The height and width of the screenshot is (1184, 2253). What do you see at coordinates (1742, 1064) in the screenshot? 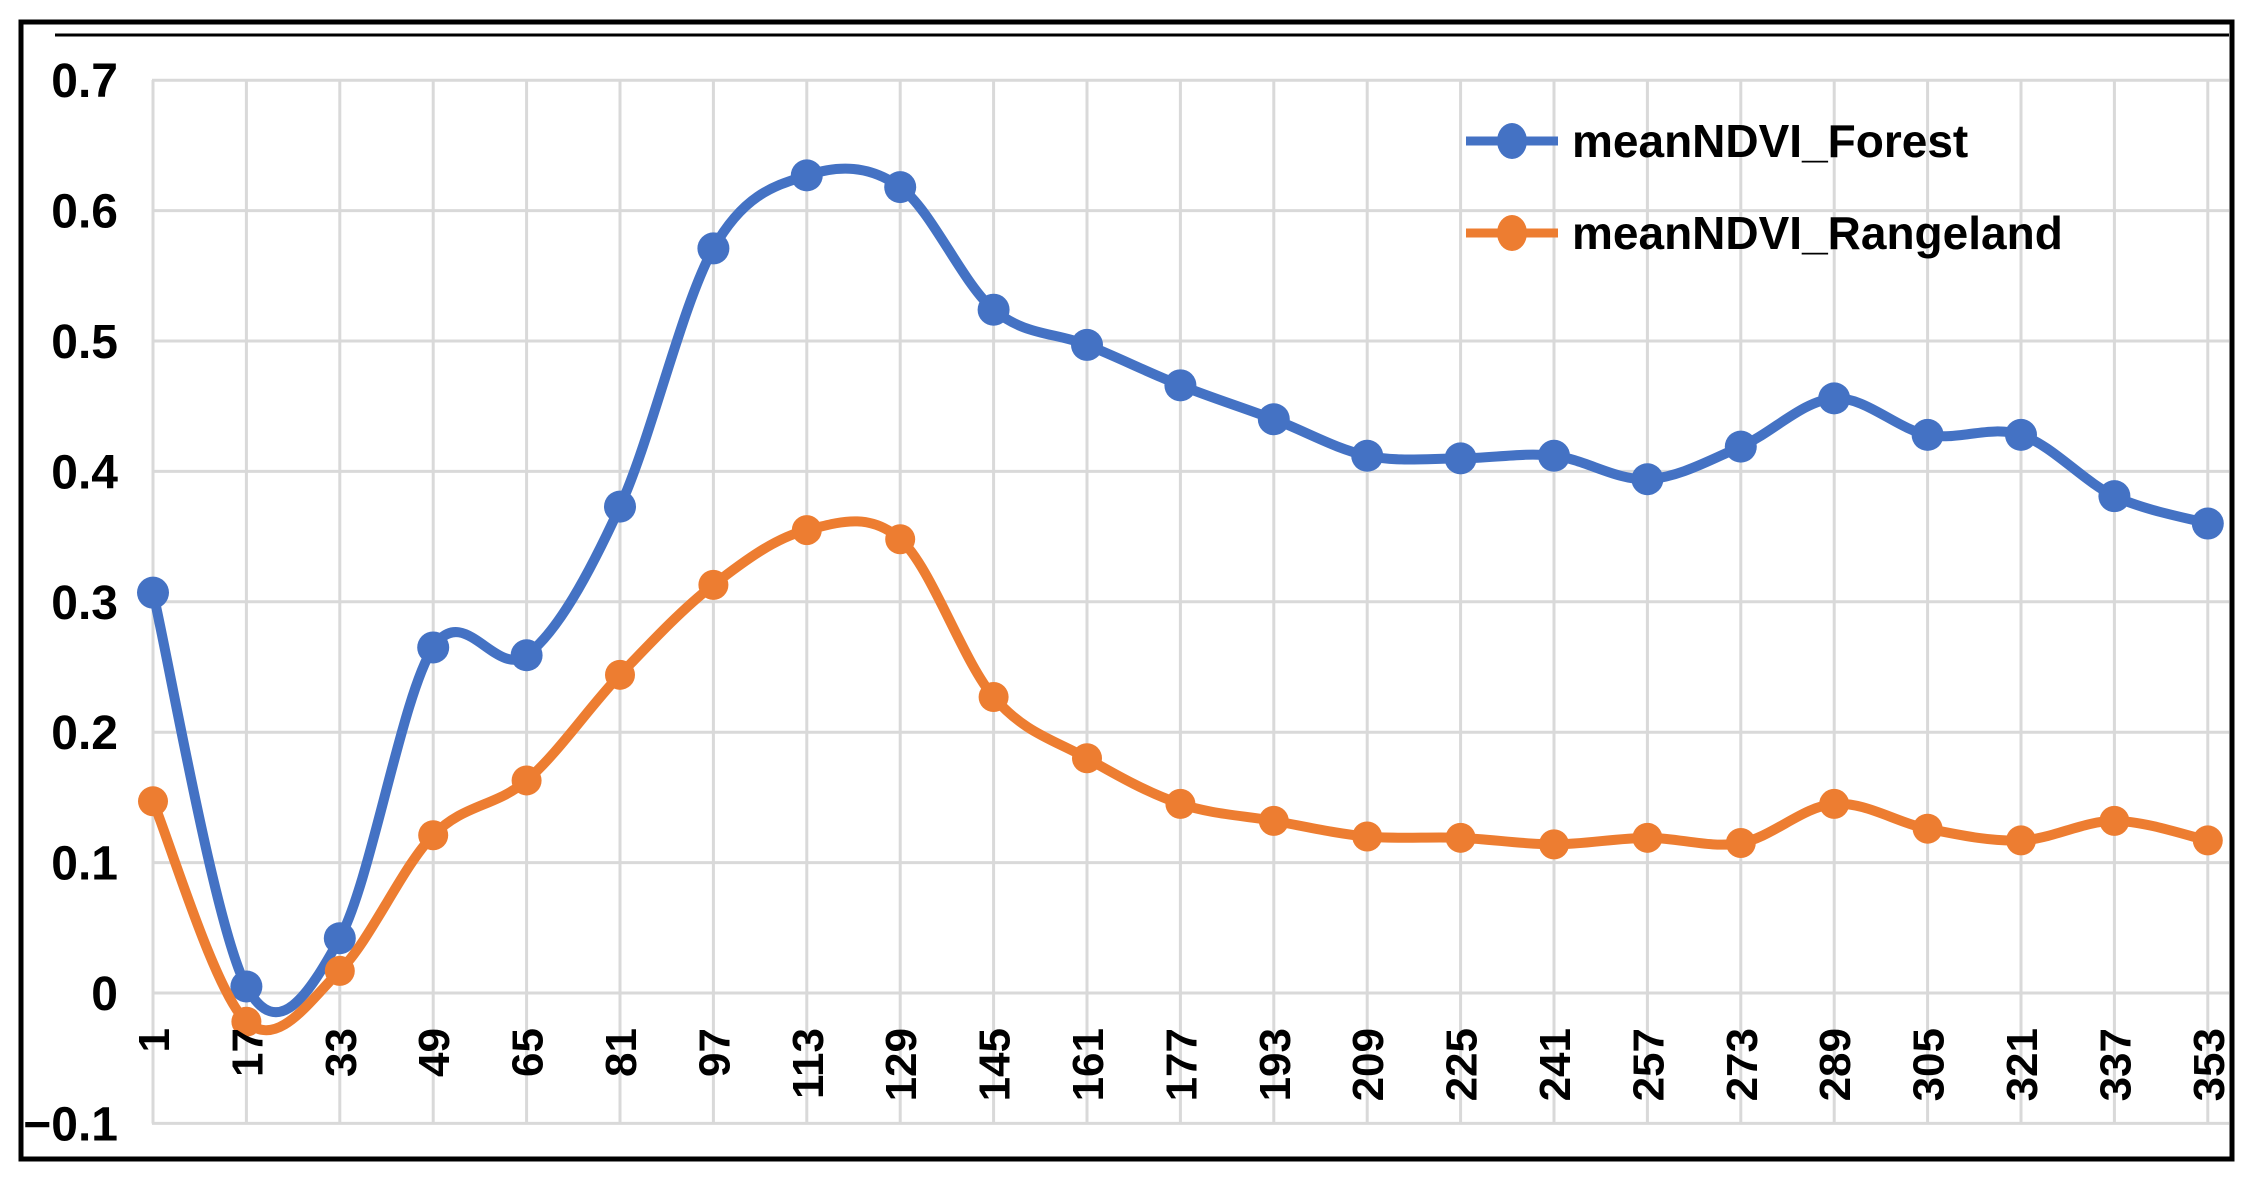
I see `x-tick-label: 273` at bounding box center [1742, 1064].